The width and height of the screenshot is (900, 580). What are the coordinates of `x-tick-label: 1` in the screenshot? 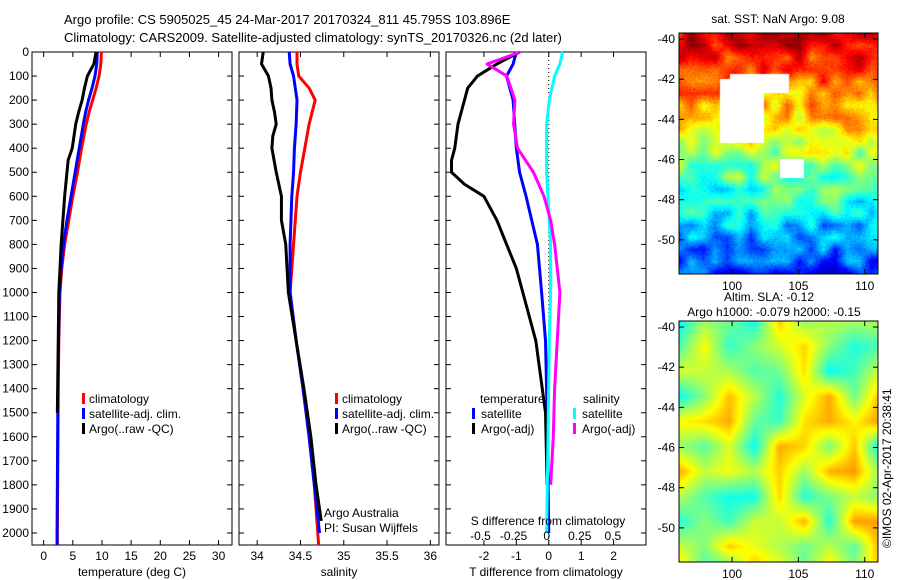 It's located at (581, 556).